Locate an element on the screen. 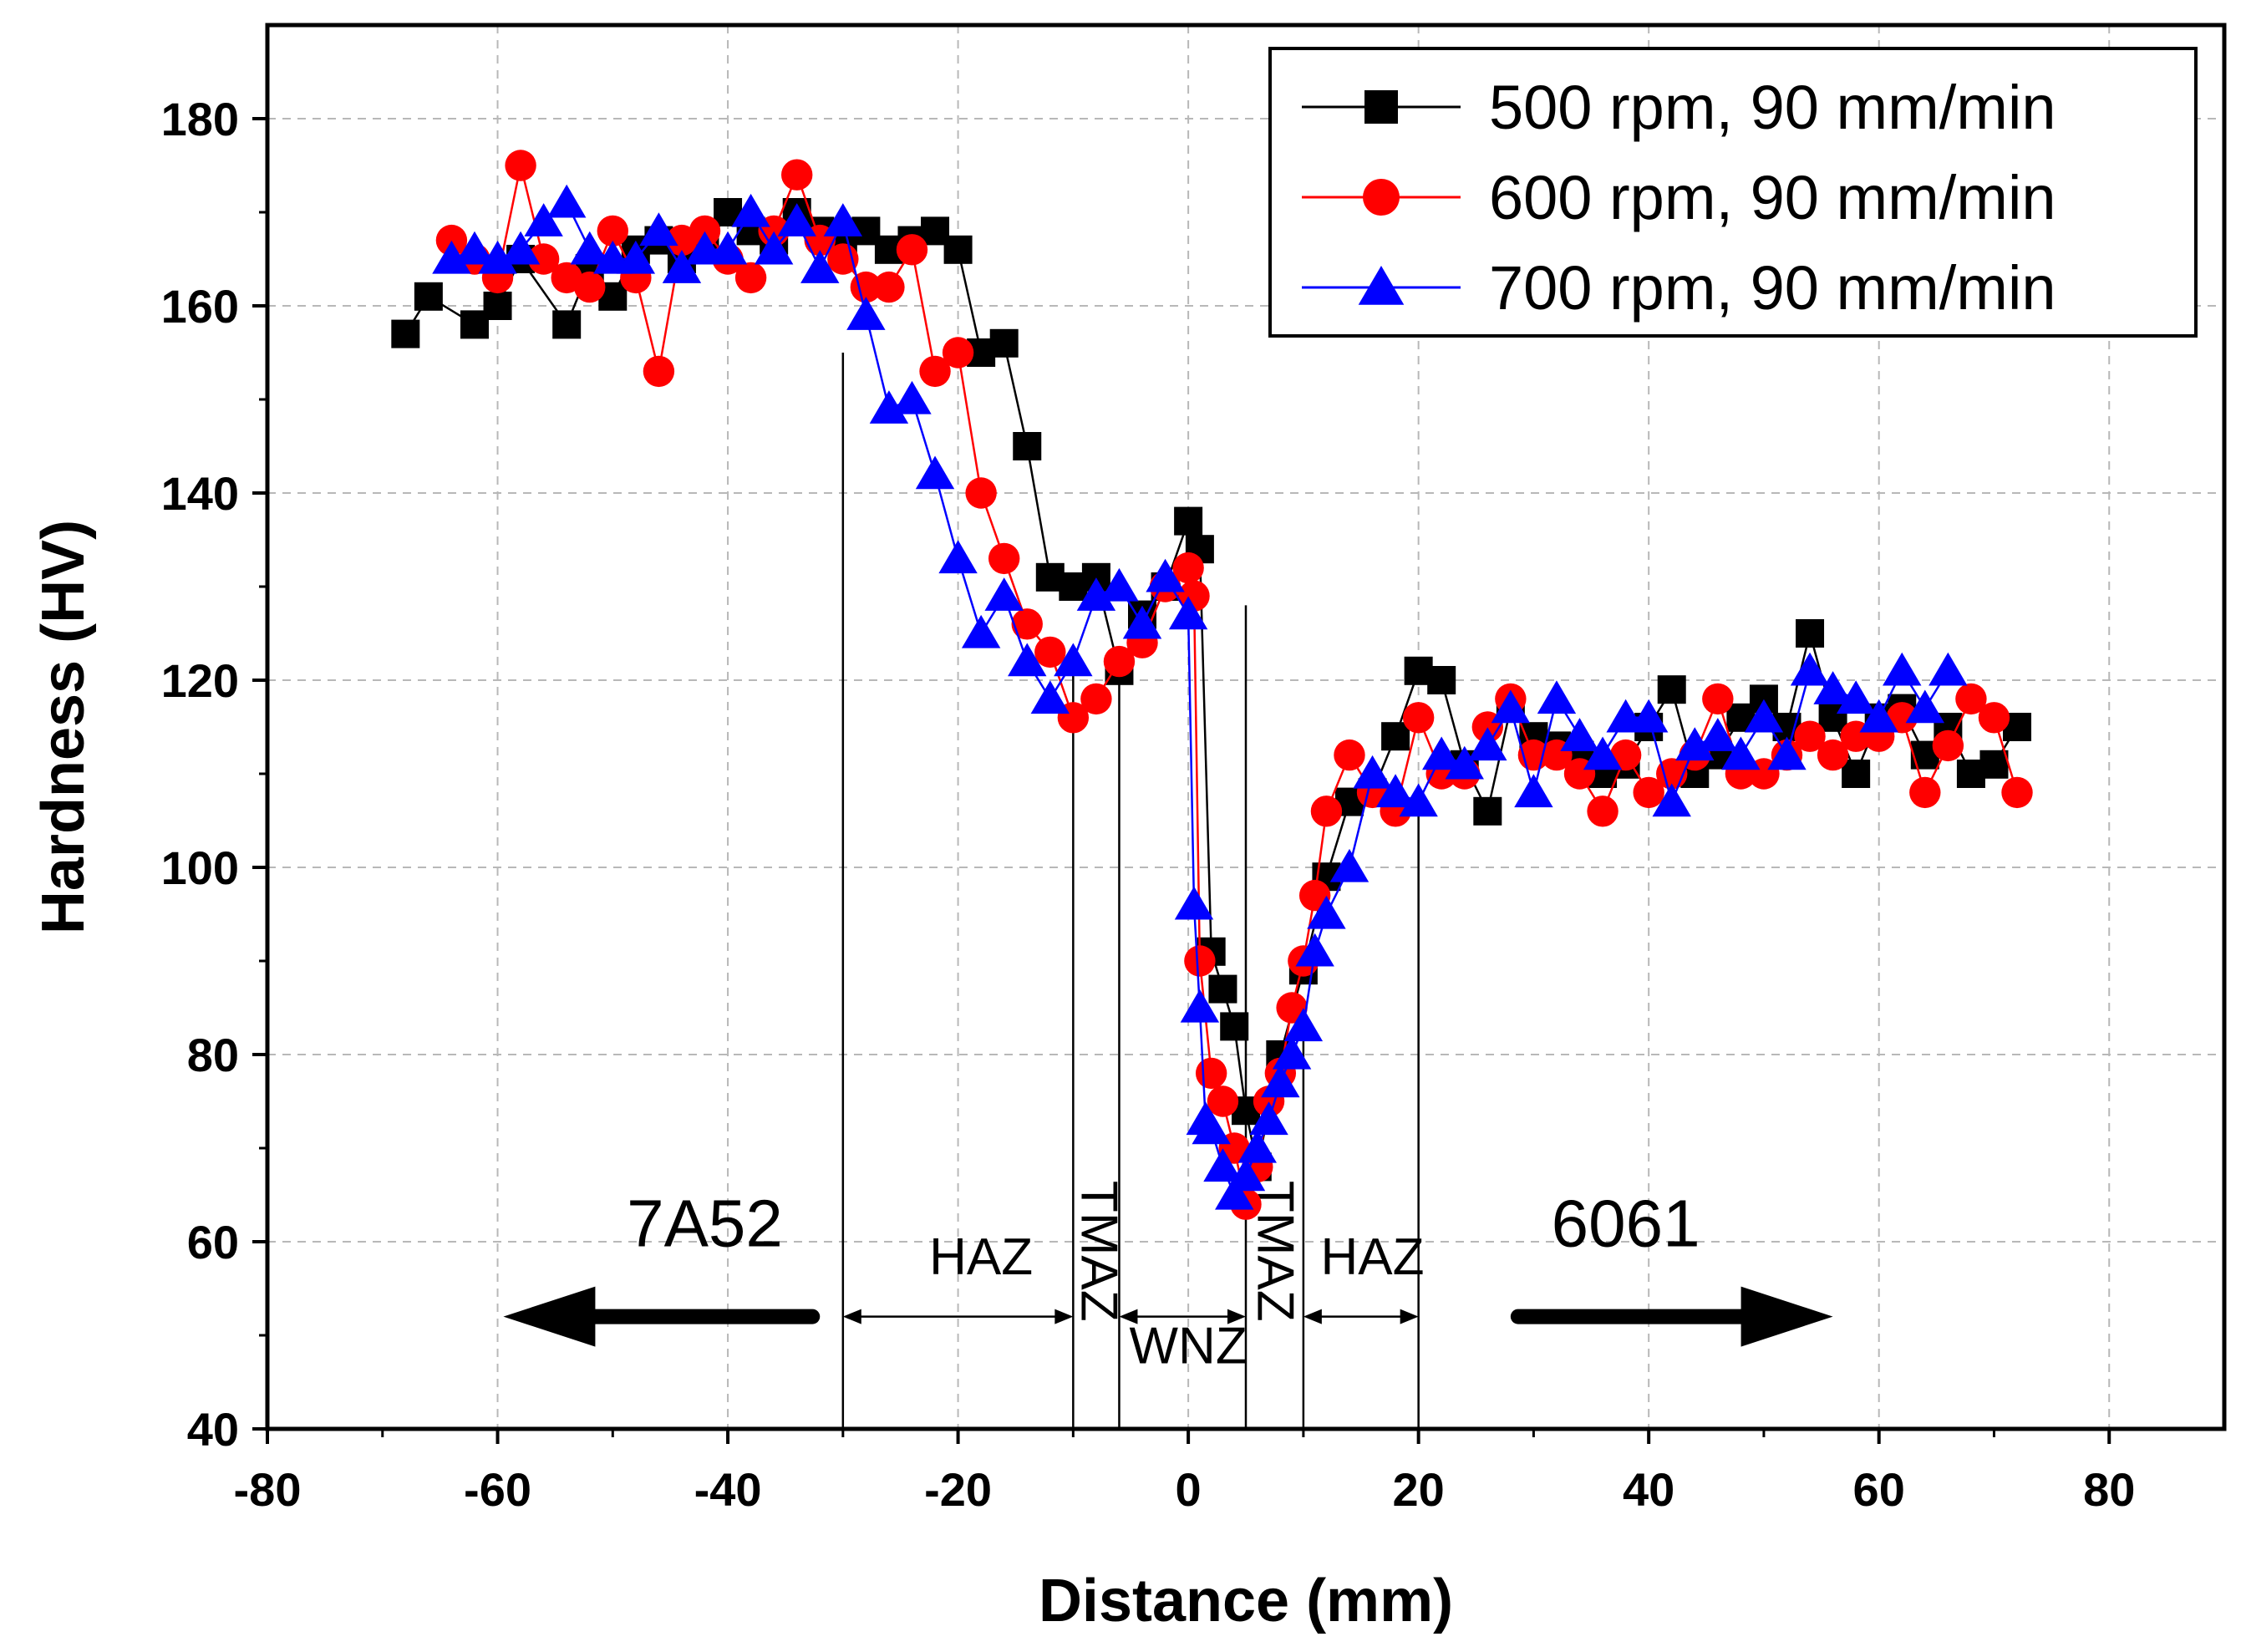  tmaz-left-label: TMAZ is located at coordinates (1099, 1252).